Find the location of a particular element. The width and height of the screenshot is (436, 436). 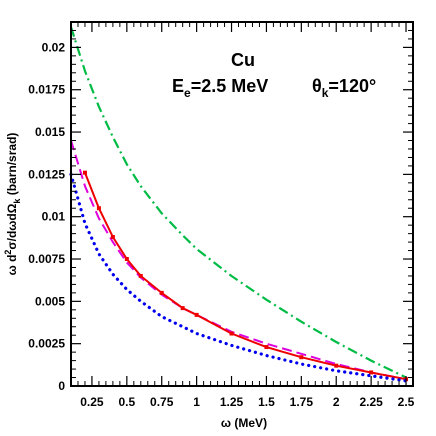

y-tick-label: 0.0125 is located at coordinates (46, 174).